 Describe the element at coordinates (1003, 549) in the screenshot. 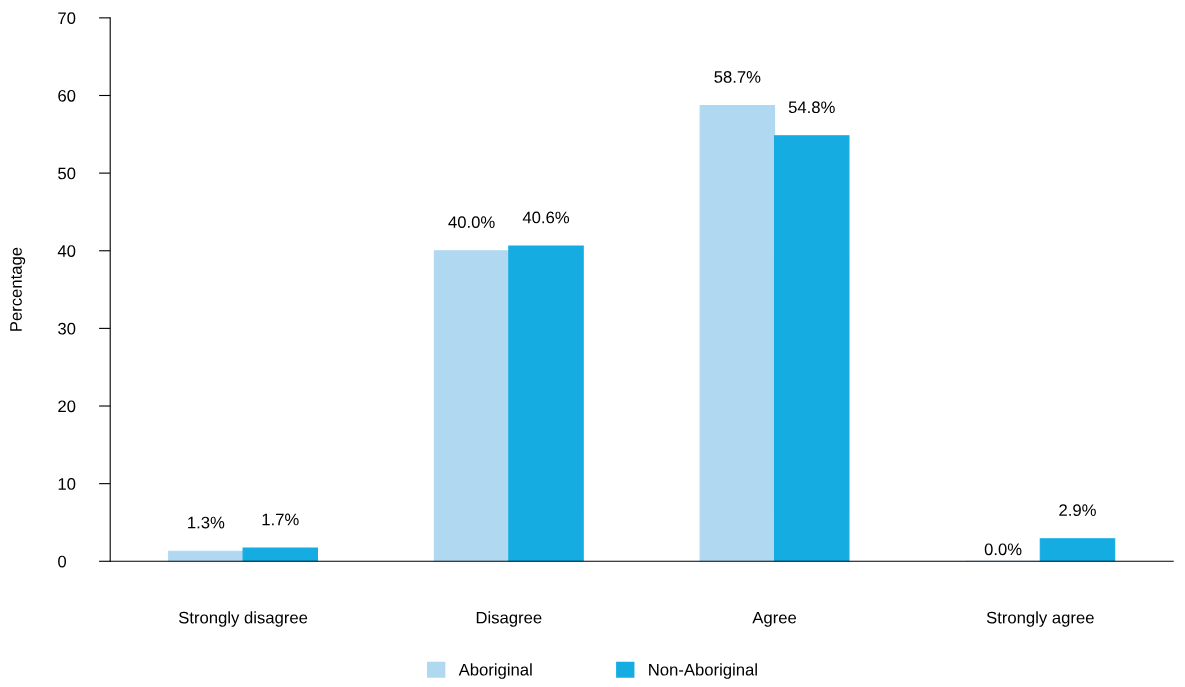

I see `data-label: 0.0%` at that location.